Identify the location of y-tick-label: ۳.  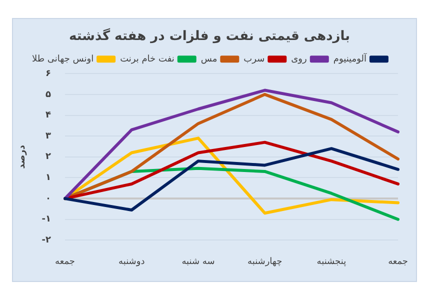
(49, 136).